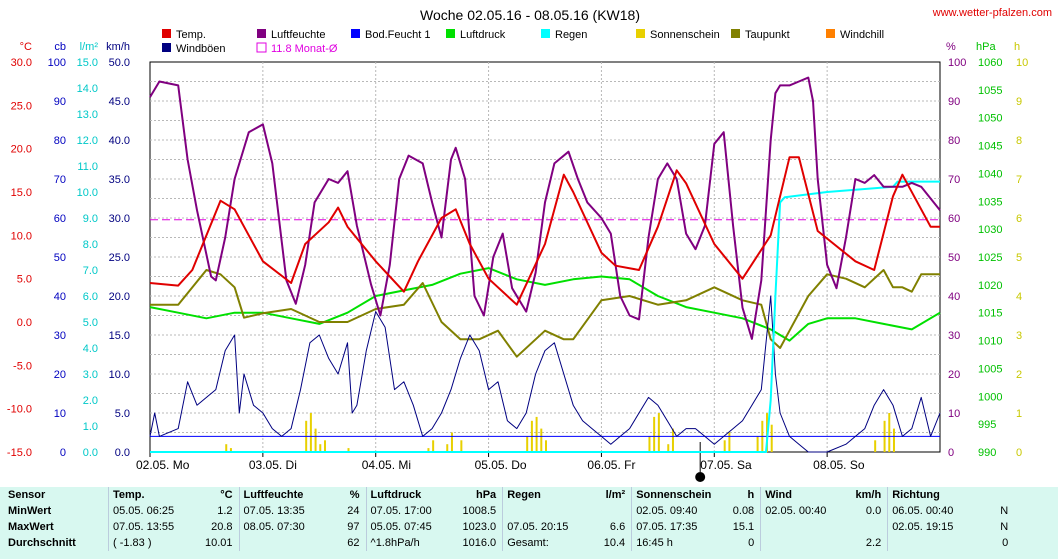 This screenshot has height=559, width=1058. What do you see at coordinates (287, 495) in the screenshot?
I see `stats-header: Luftfeuchte` at bounding box center [287, 495].